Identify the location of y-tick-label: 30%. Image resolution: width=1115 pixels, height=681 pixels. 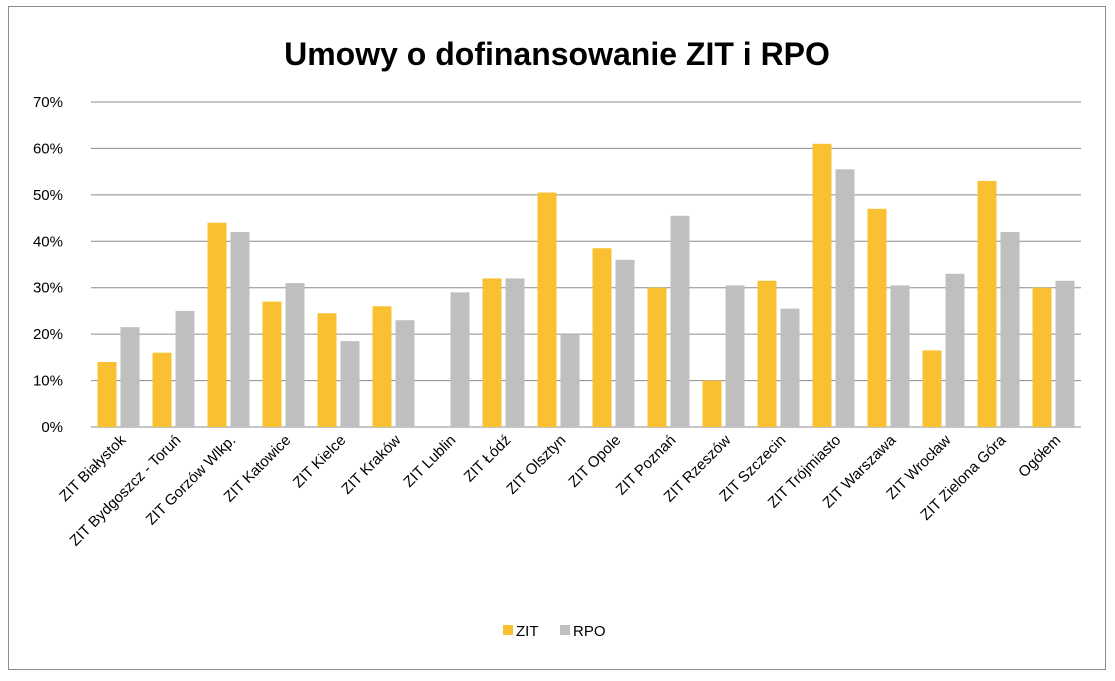
(48, 288).